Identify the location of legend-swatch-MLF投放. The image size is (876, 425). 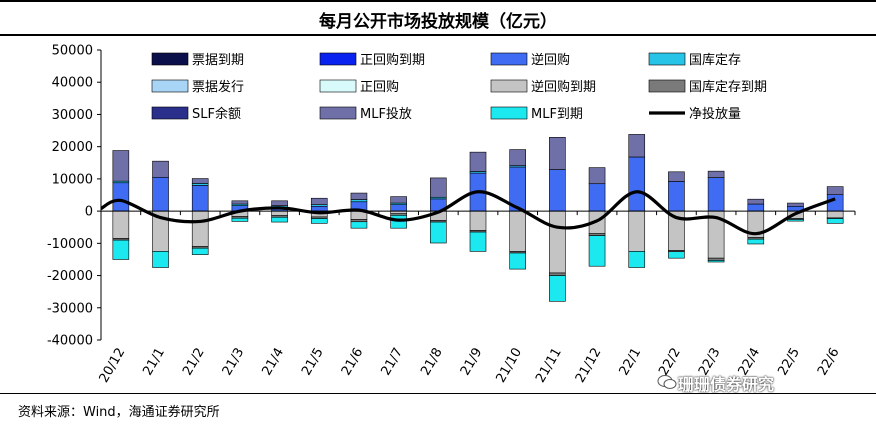
(338, 113).